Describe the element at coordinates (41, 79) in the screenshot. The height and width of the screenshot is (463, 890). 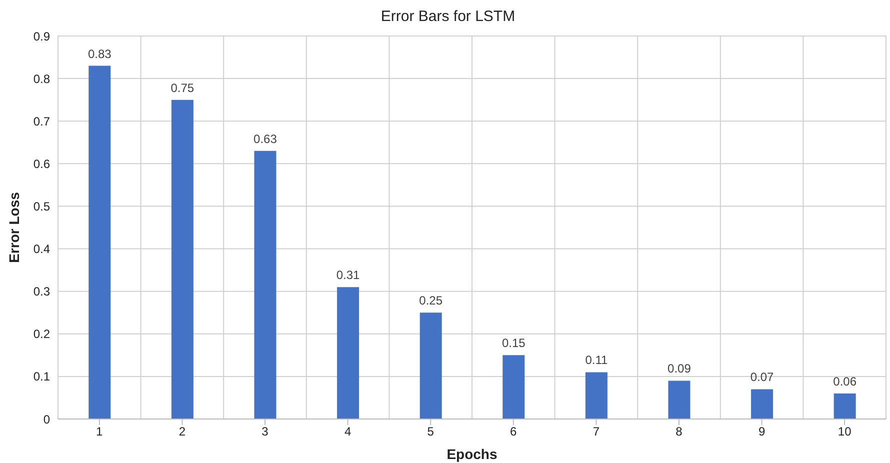
I see `y-tick-label: 0.8` at that location.